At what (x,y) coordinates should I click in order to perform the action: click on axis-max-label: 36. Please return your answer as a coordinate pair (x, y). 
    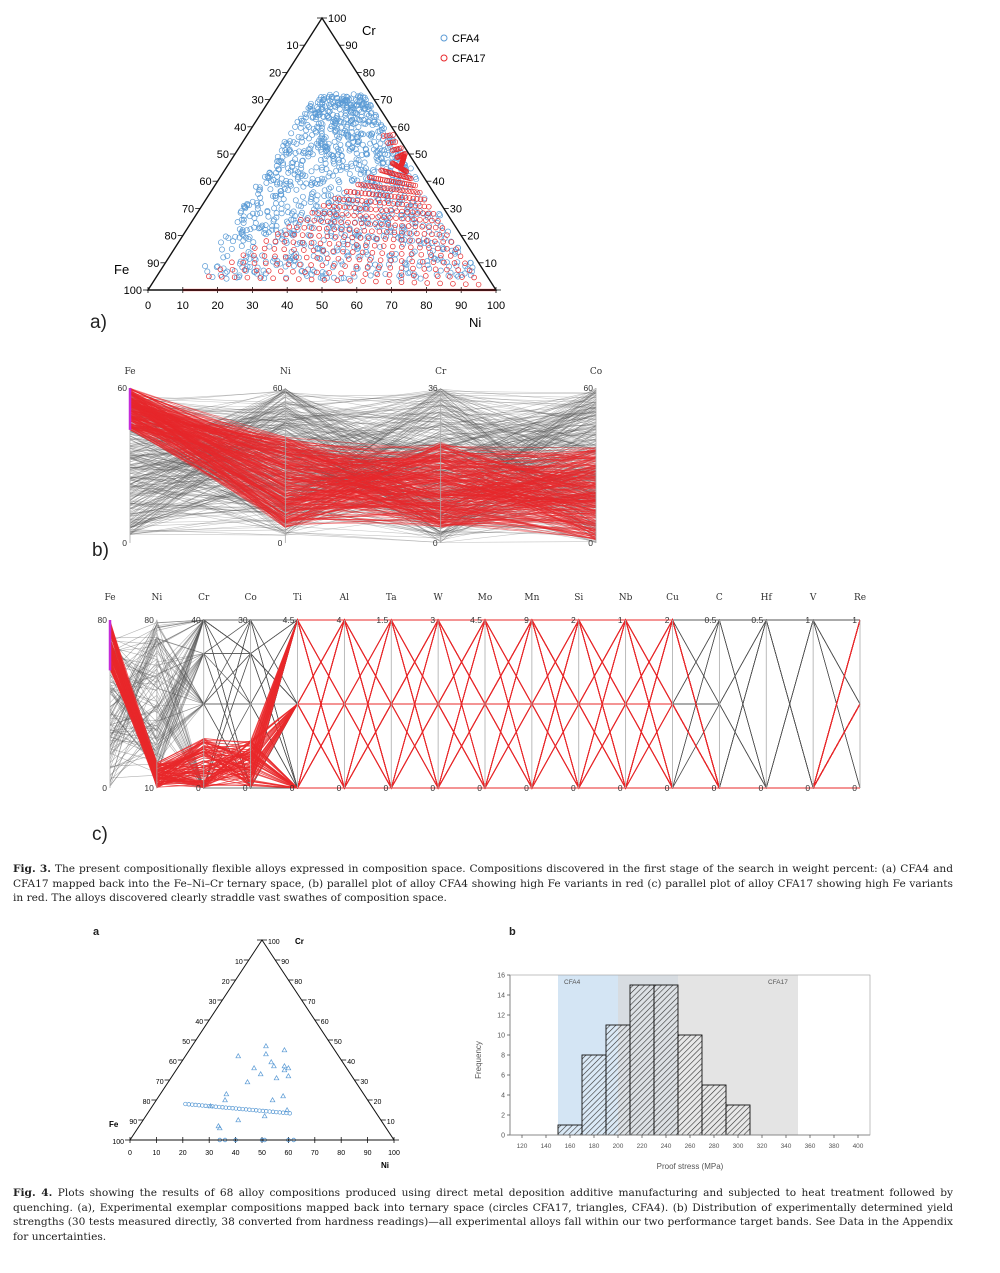
    Looking at the image, I should click on (433, 388).